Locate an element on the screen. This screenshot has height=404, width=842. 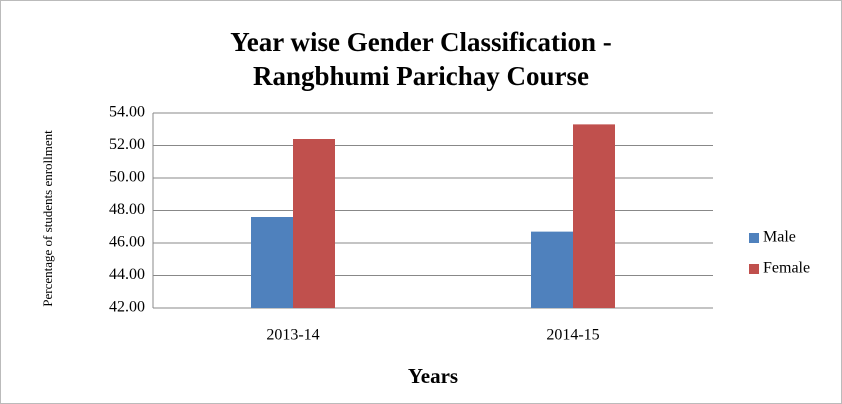
legend-label: Female is located at coordinates (786, 268).